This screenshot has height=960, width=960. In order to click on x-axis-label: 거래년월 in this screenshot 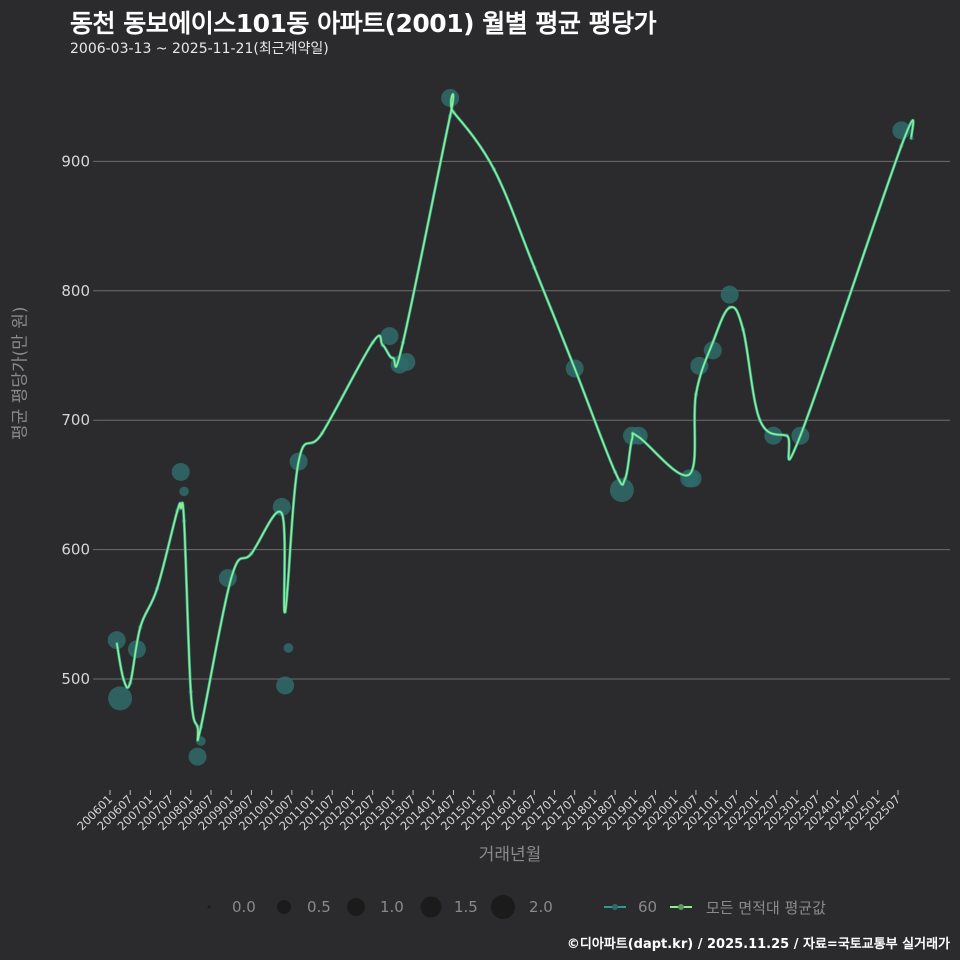, I will do `click(510, 855)`.